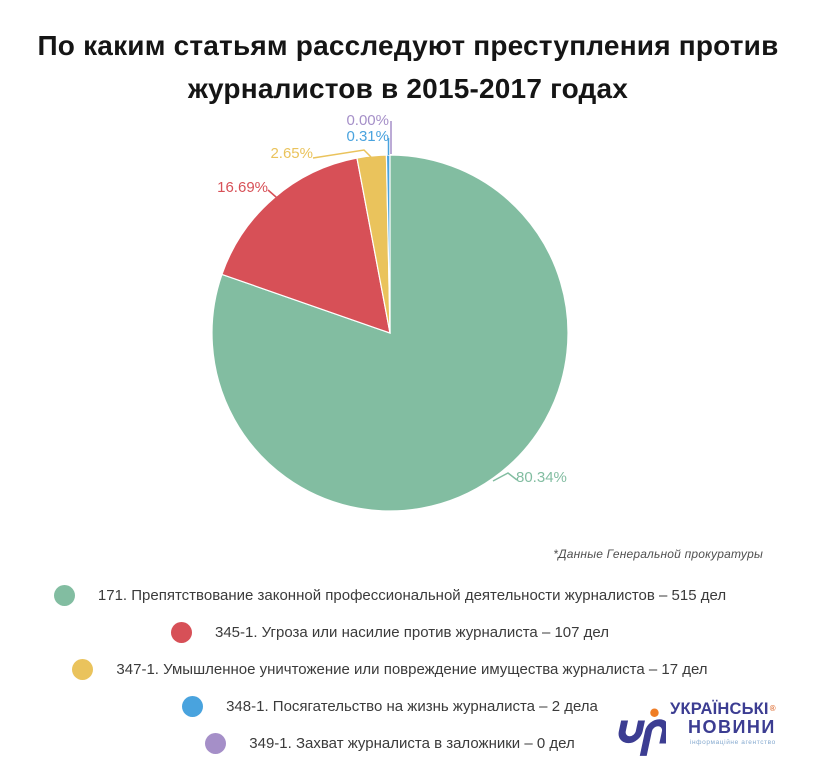  What do you see at coordinates (408, 88) in the screenshot?
I see `chart-title-line2: журналистов в 2015-2017 годах` at bounding box center [408, 88].